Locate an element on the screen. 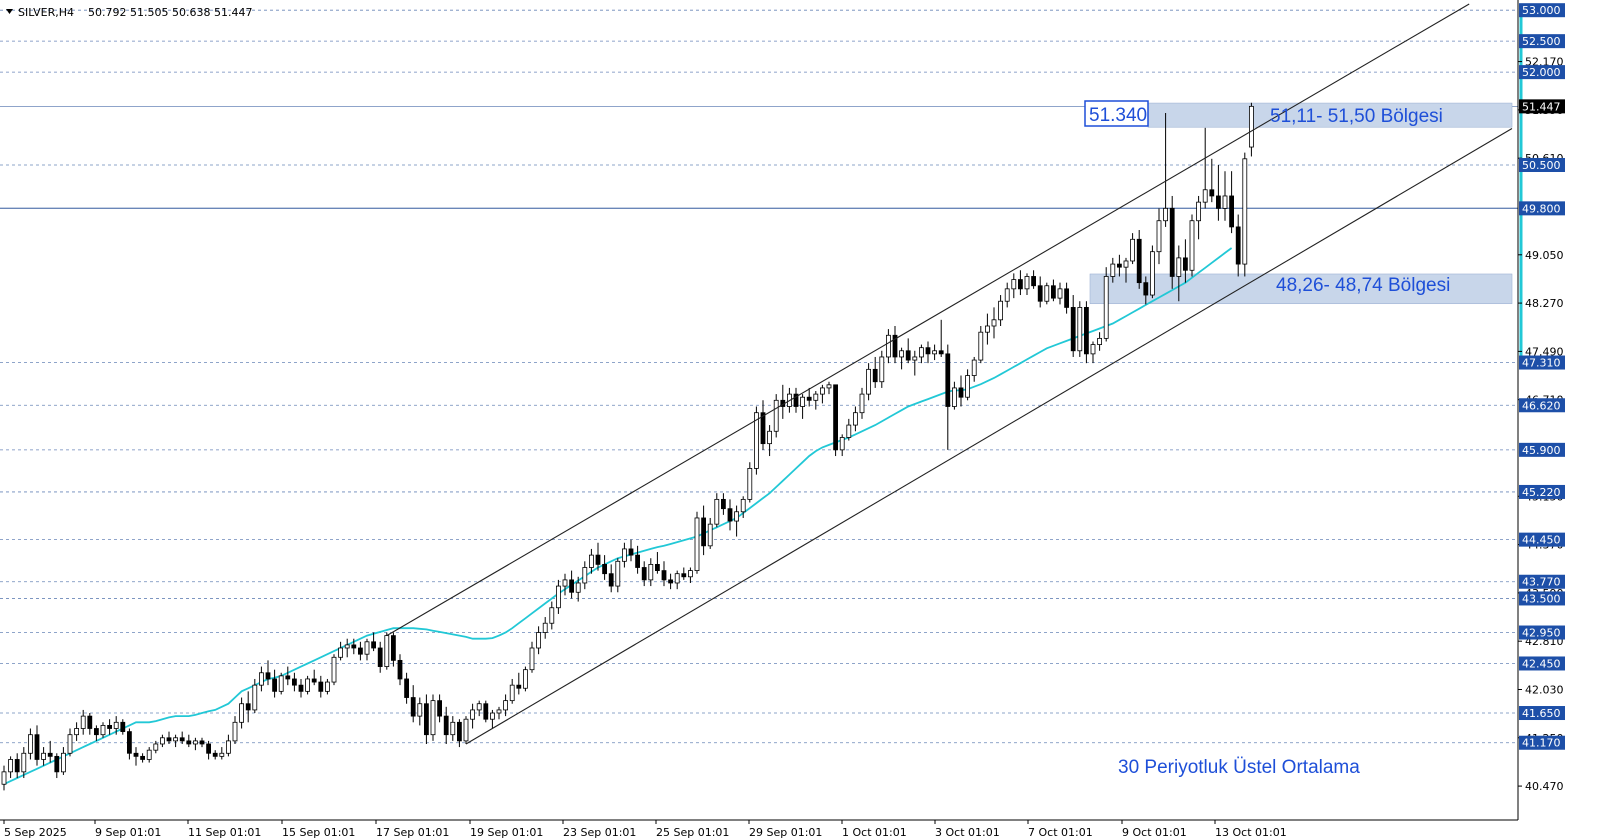  x-tick-label: 29 Sep 01:01 is located at coordinates (785, 832).